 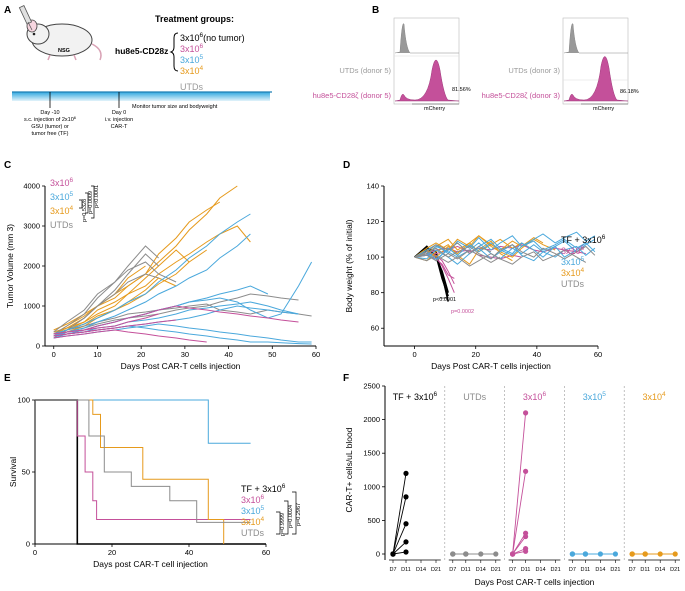 I want to click on chartC-ytick-label-0: 0, so click(x=38, y=346).